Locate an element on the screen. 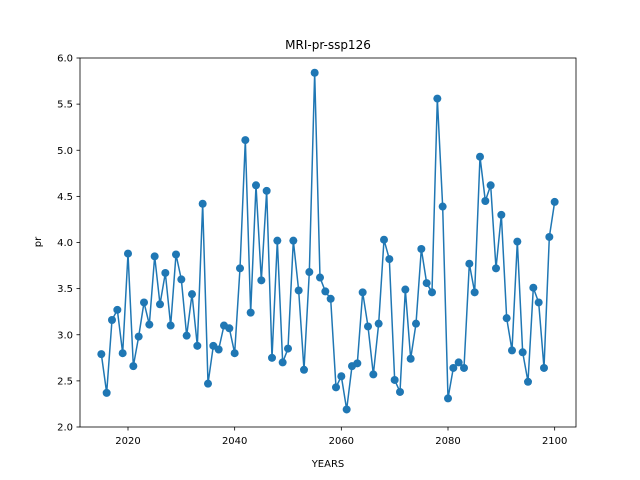  x-tick-label: 2080 is located at coordinates (447, 441).